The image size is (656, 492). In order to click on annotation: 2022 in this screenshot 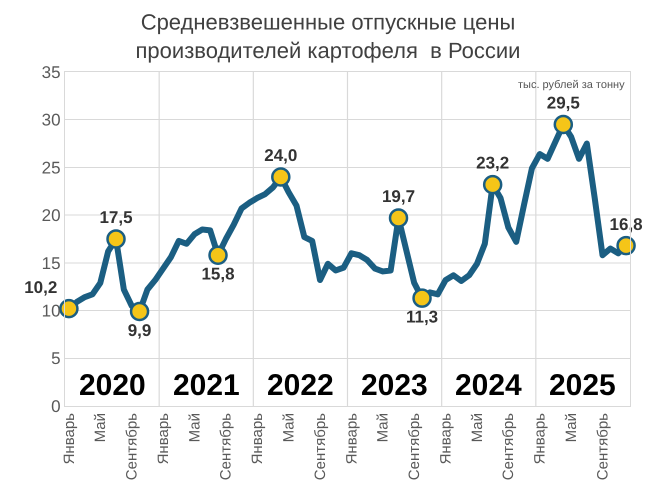, I will do `click(300, 385)`.